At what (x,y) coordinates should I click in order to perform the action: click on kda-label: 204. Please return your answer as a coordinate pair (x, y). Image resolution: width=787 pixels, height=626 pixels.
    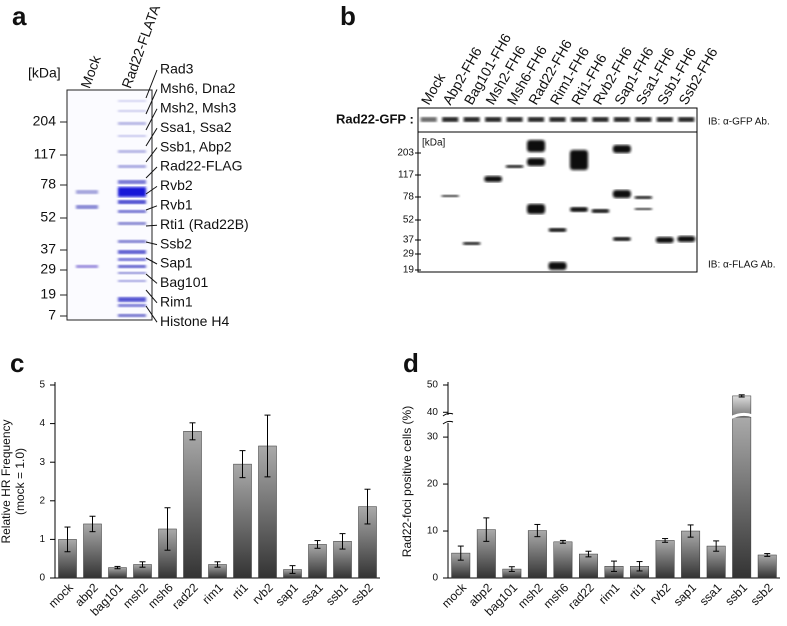
    Looking at the image, I should click on (45, 121).